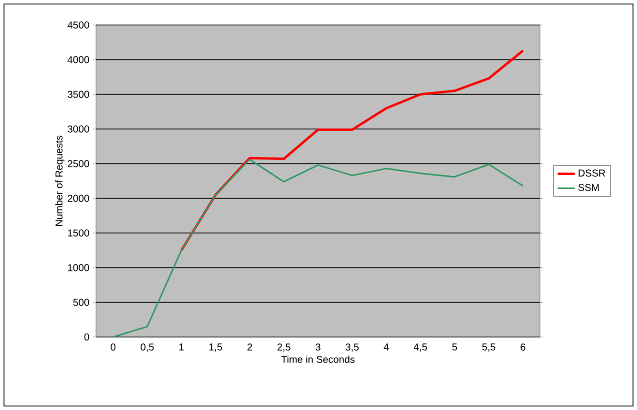  What do you see at coordinates (79, 268) in the screenshot?
I see `y-tick-label: 1000` at bounding box center [79, 268].